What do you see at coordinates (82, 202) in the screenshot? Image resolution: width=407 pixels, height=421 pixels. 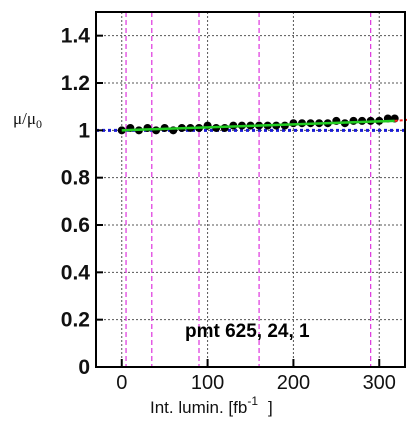 I see `y-axis-ticks: 0 0.2 0.4 0.6 0.8 1 1.2 1.4` at bounding box center [82, 202].